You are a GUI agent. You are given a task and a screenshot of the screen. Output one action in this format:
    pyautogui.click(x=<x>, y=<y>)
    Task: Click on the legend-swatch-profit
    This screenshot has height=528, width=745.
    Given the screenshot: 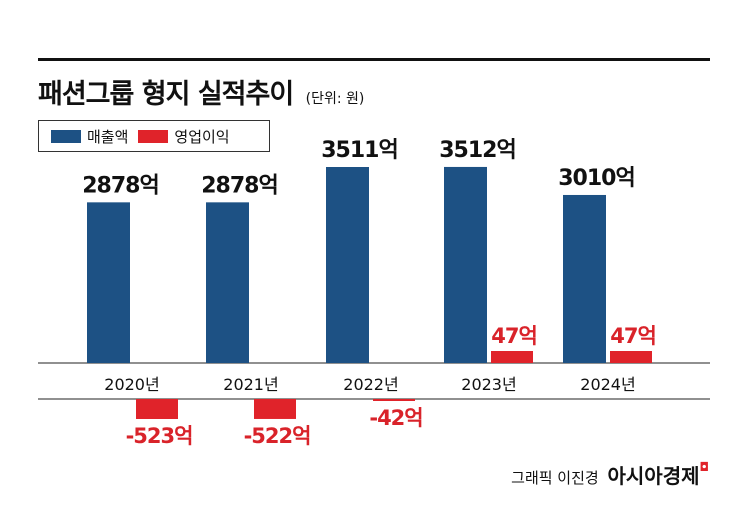 What is the action you would take?
    pyautogui.click(x=153, y=136)
    